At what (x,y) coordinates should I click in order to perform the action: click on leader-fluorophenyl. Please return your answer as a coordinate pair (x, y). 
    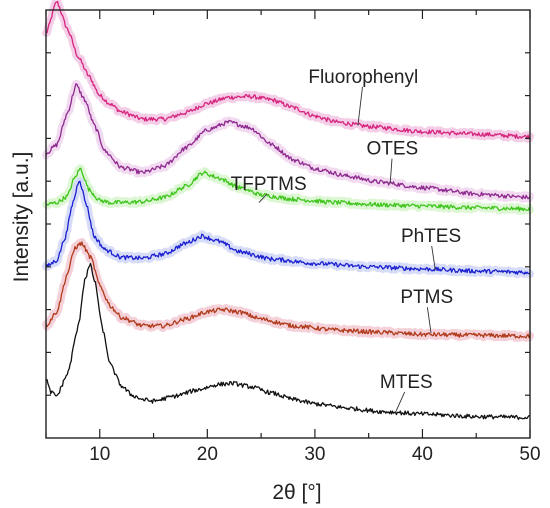
    Looking at the image, I should click on (360, 106).